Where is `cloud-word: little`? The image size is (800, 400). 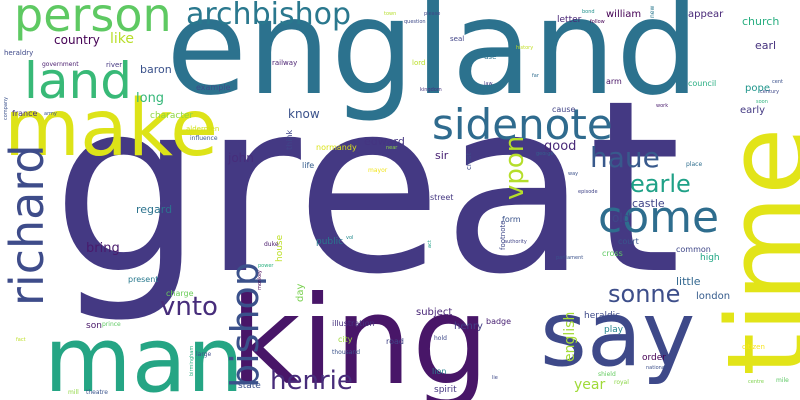
cloud-word: little is located at coordinates (688, 281).